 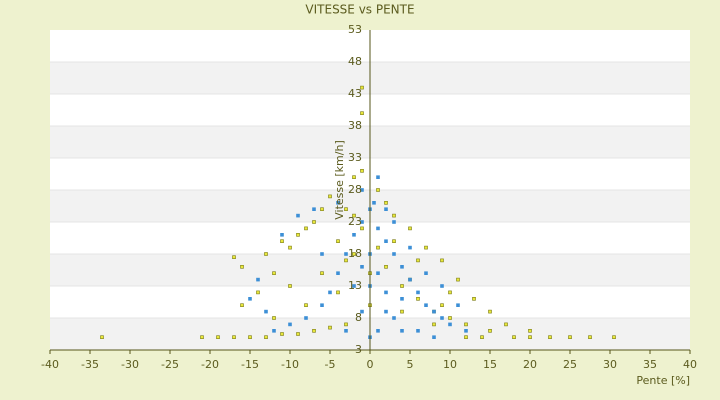 I want to click on y-tick-label: 13, so click(x=355, y=285).